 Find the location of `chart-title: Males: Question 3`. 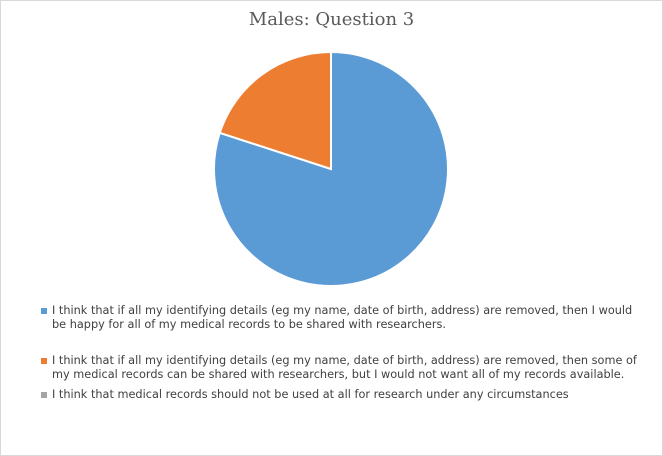

chart-title: Males: Question 3 is located at coordinates (331, 19).